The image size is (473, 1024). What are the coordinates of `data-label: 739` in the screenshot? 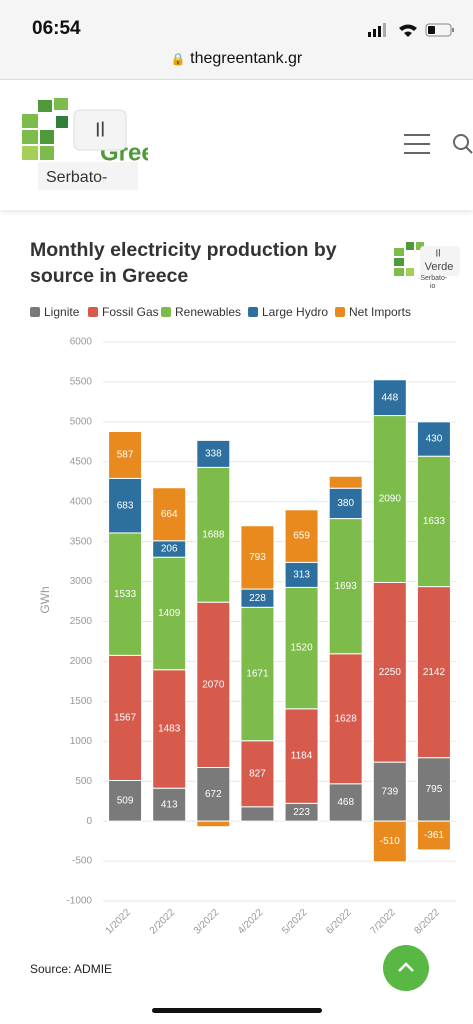 It's located at (389, 791).